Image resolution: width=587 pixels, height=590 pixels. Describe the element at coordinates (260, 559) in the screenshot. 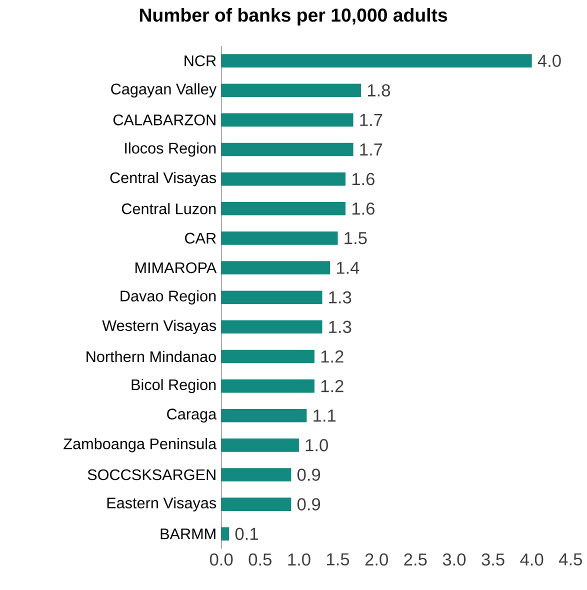

I see `x-tick-label: 0.5` at that location.